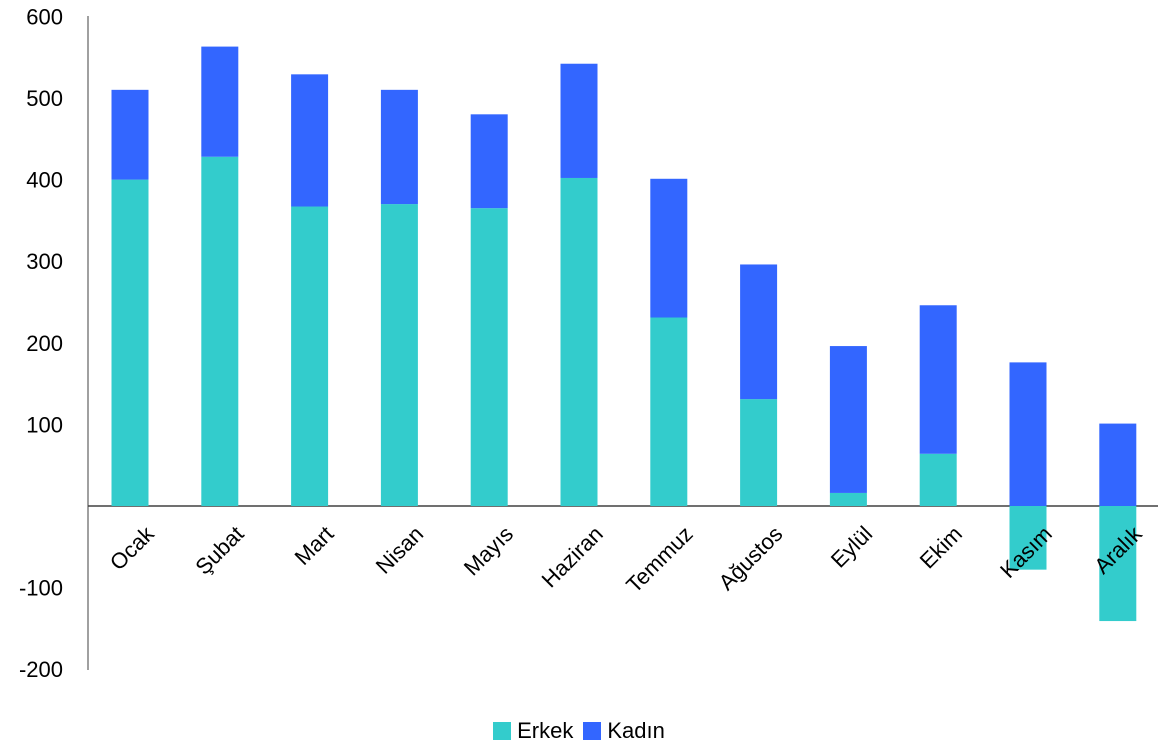 The height and width of the screenshot is (751, 1158). What do you see at coordinates (751, 558) in the screenshot?
I see `x-category-label: Ağustos` at bounding box center [751, 558].